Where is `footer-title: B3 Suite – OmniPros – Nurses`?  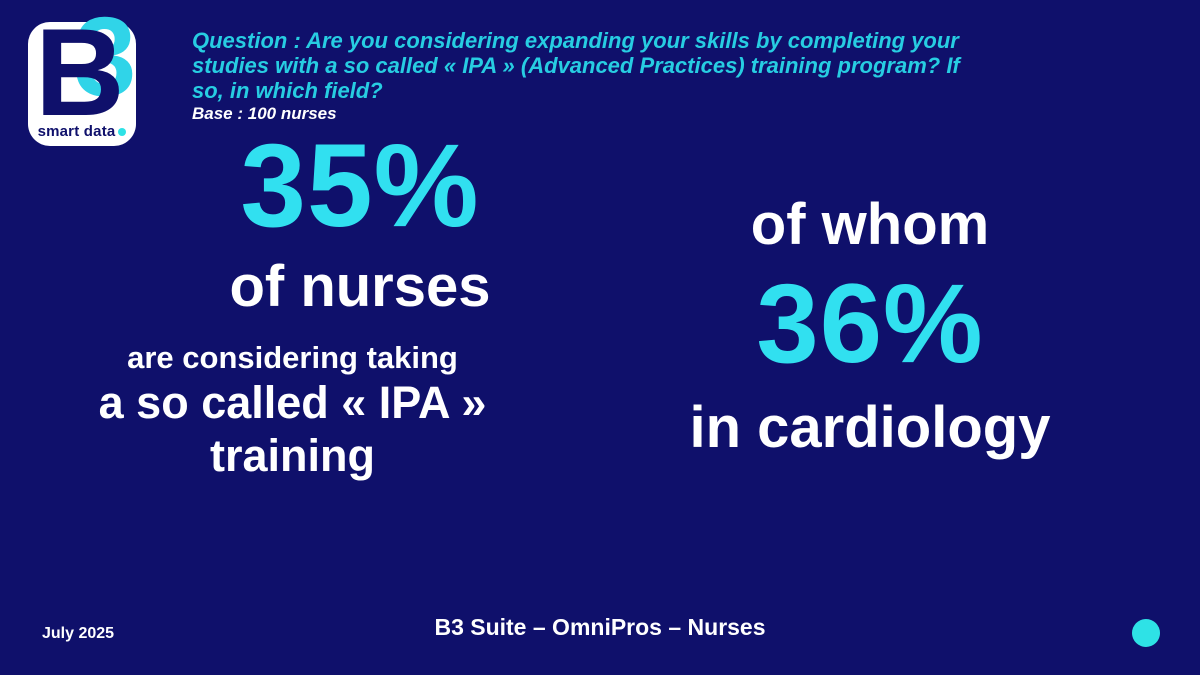 footer-title: B3 Suite – OmniPros – Nurses is located at coordinates (600, 627).